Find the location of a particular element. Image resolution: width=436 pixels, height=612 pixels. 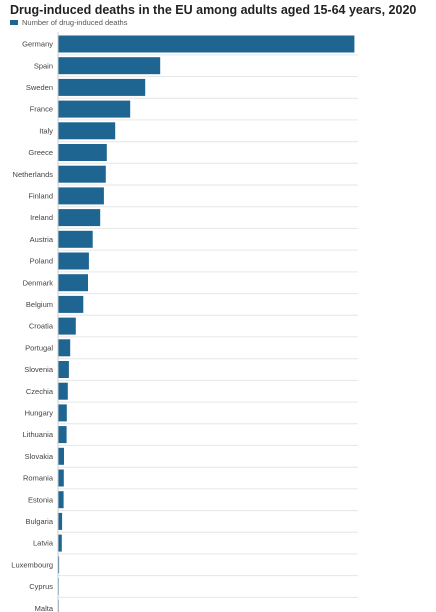

category-label: Latvia is located at coordinates (43, 543).